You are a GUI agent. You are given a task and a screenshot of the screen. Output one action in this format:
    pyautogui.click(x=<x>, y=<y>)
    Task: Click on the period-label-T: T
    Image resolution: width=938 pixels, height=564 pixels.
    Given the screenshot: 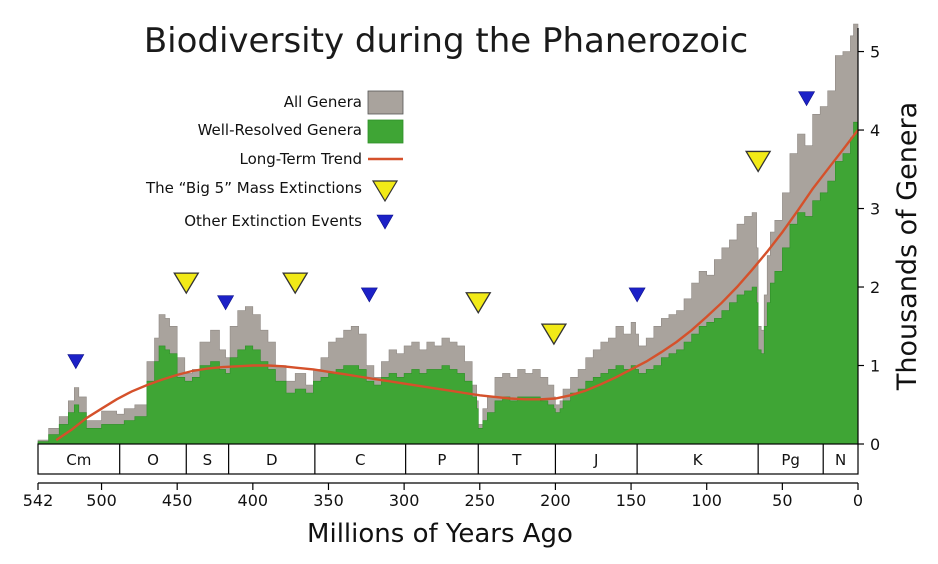 What is the action you would take?
    pyautogui.click(x=516, y=460)
    